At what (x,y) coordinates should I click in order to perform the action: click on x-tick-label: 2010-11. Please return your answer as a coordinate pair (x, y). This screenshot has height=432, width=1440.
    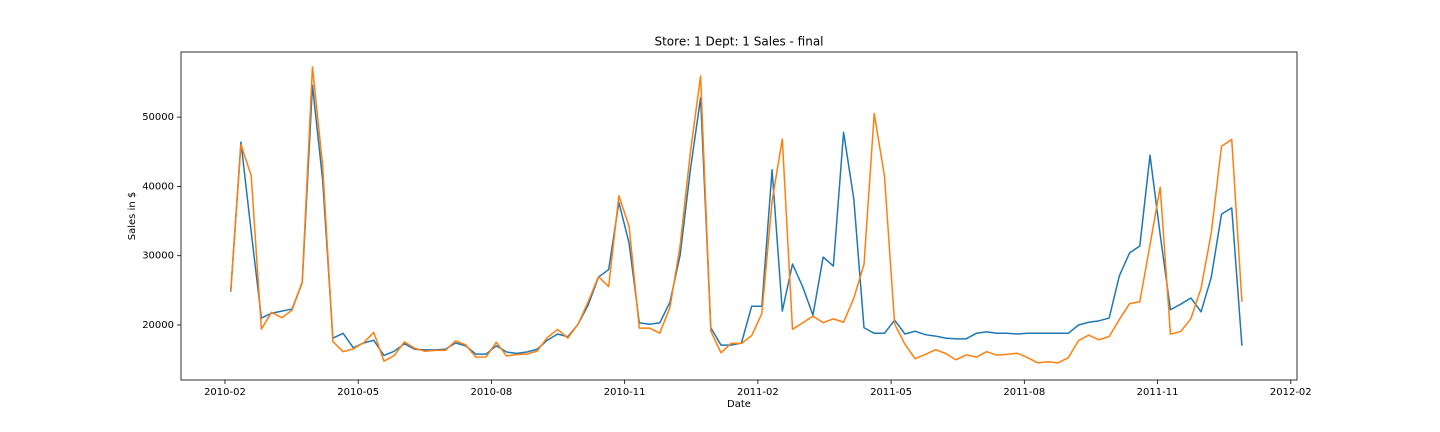
    Looking at the image, I should click on (625, 392).